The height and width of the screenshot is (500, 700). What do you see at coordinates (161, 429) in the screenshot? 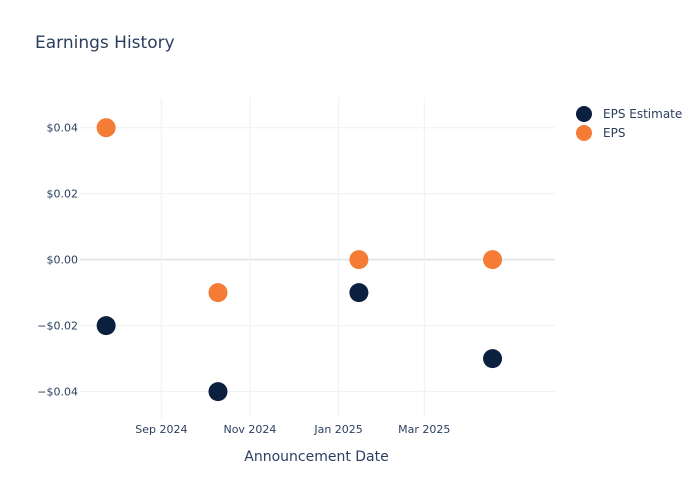
I see `x-tick-label: Sep 2024` at bounding box center [161, 429].